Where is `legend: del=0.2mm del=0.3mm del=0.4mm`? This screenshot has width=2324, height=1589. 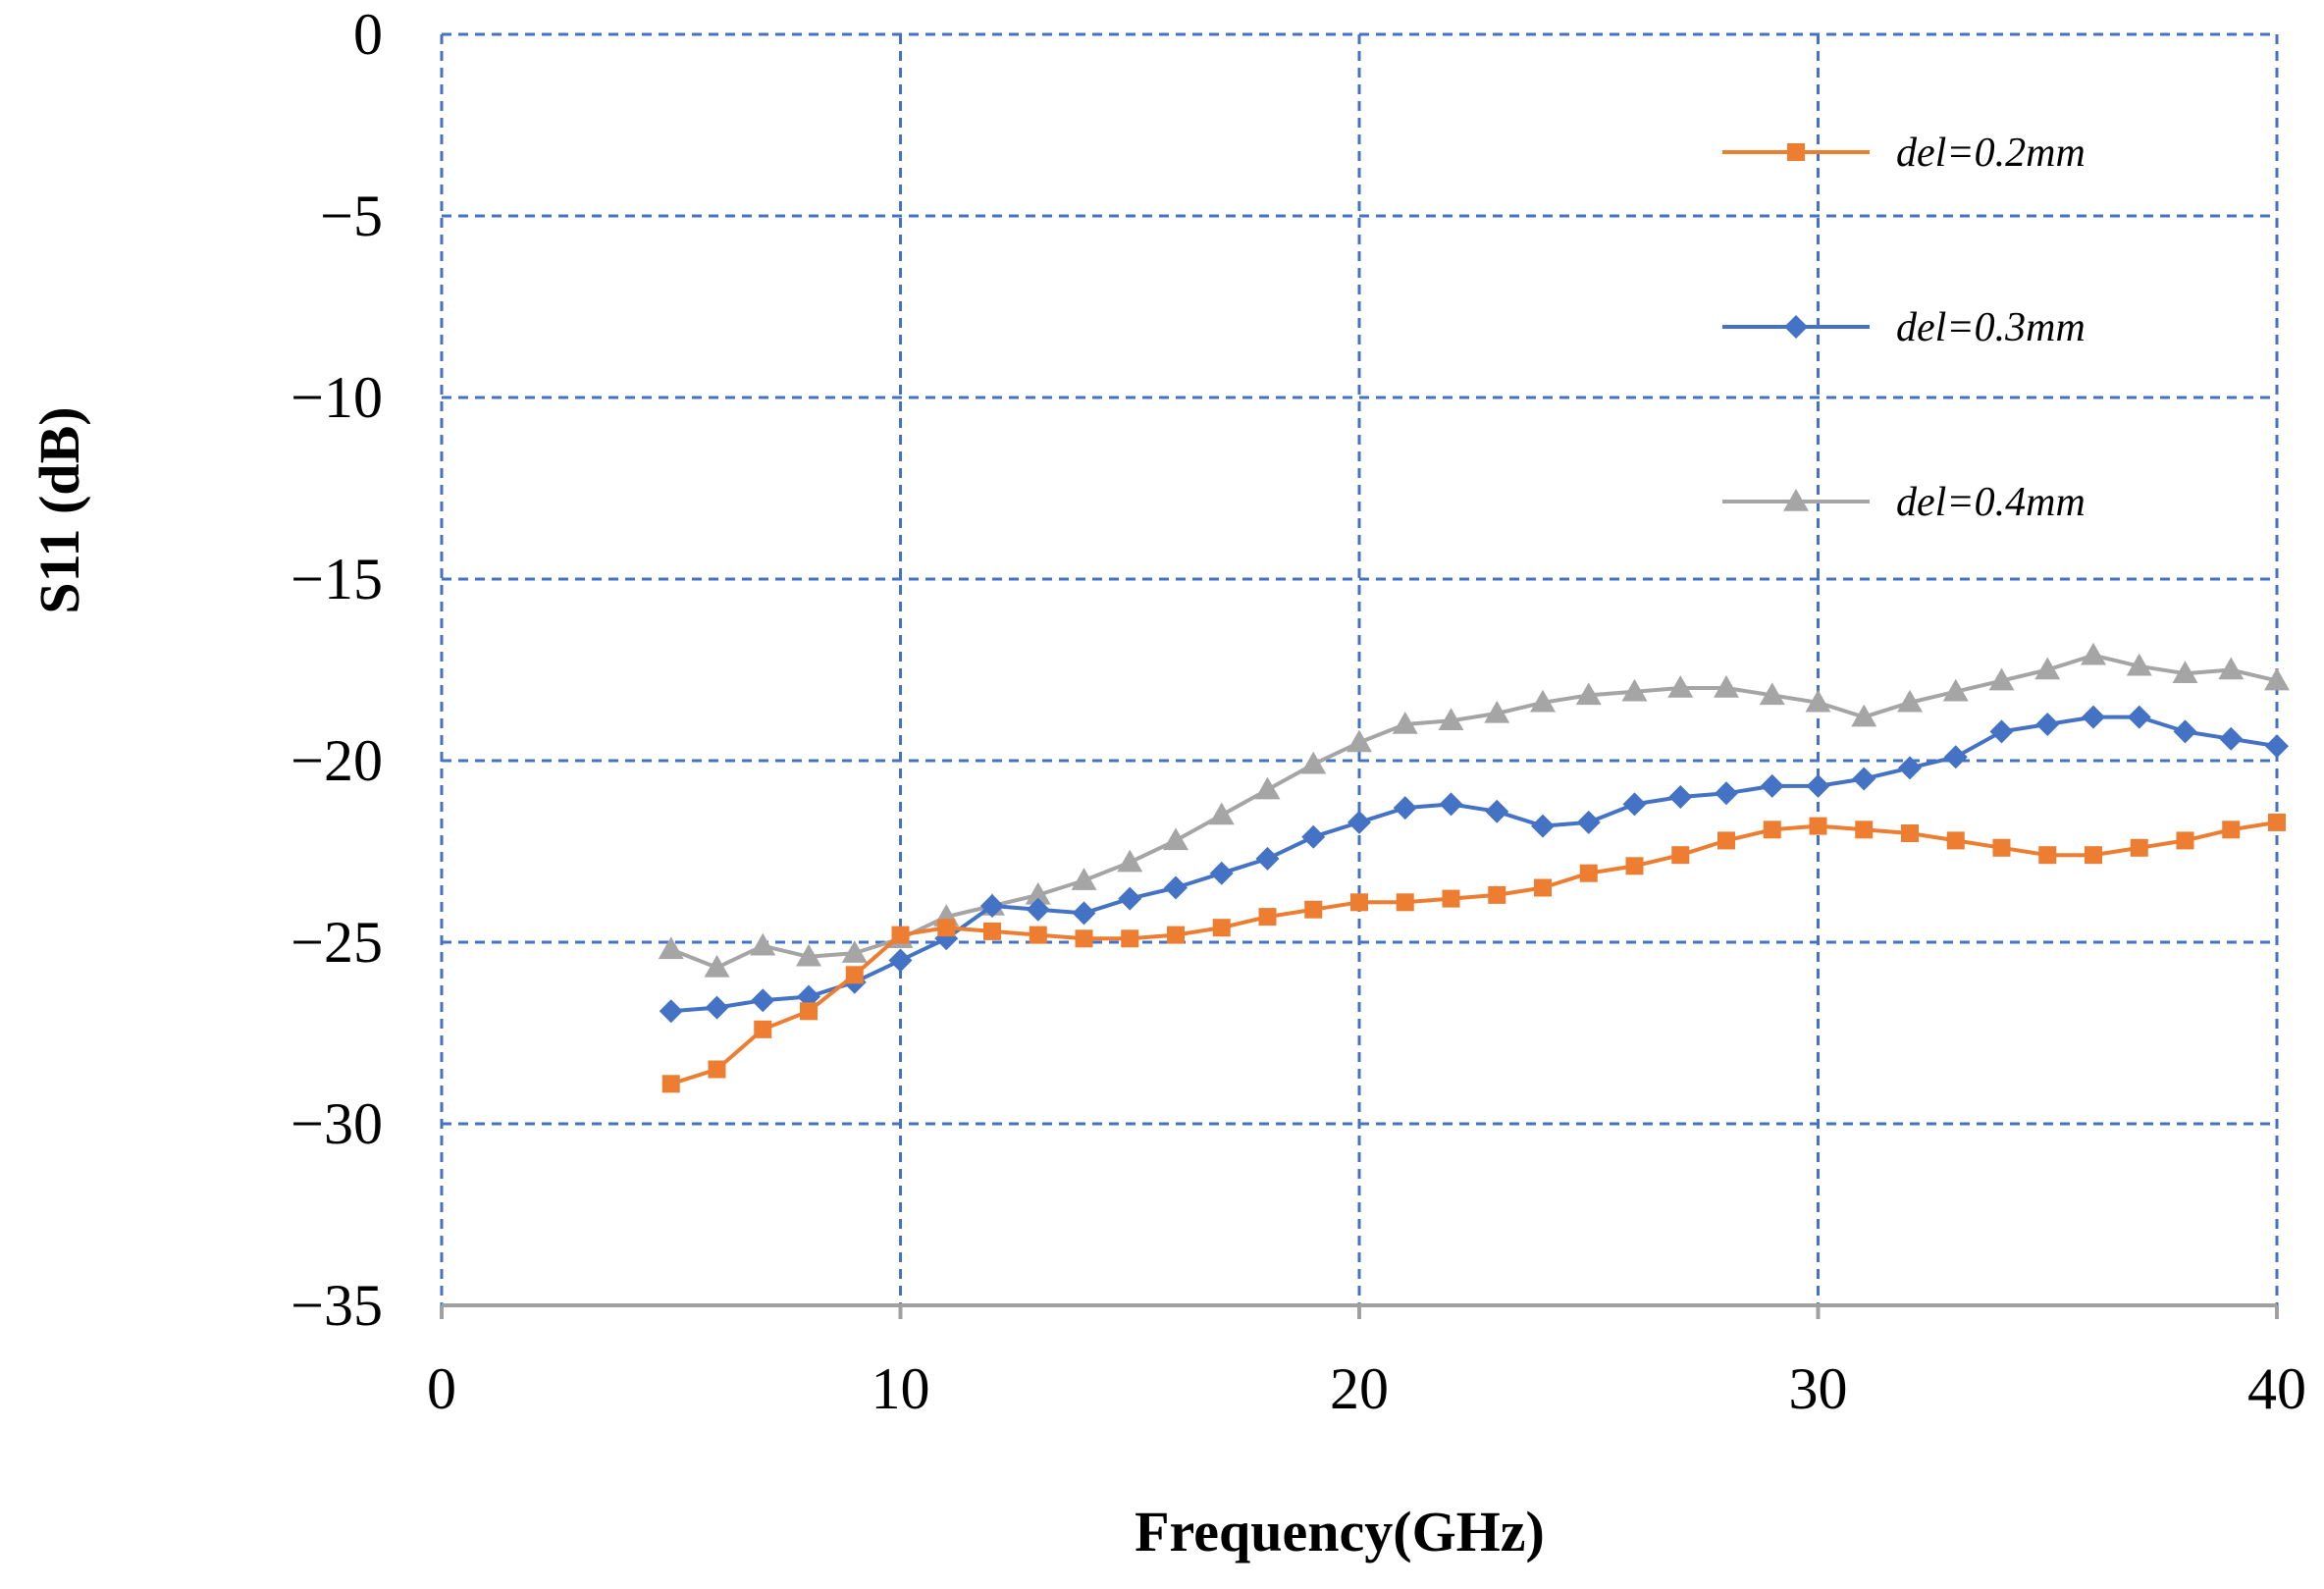
legend: del=0.2mm del=0.3mm del=0.4mm is located at coordinates (1904, 328).